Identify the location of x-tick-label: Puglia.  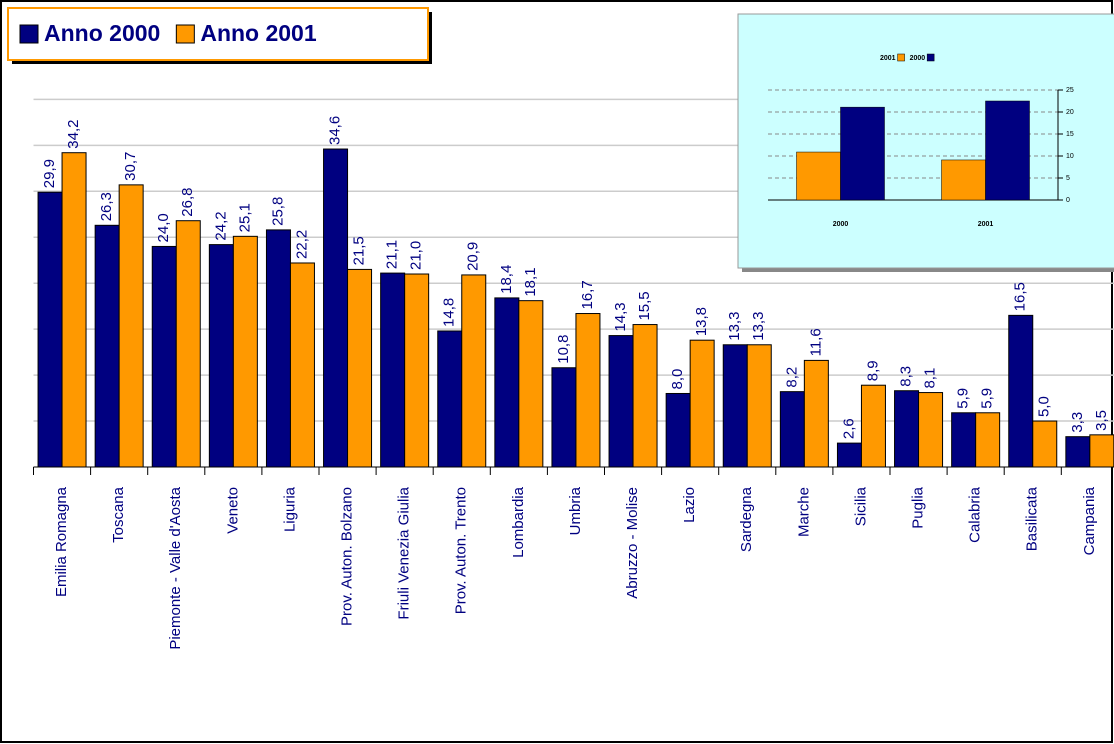
(918, 507).